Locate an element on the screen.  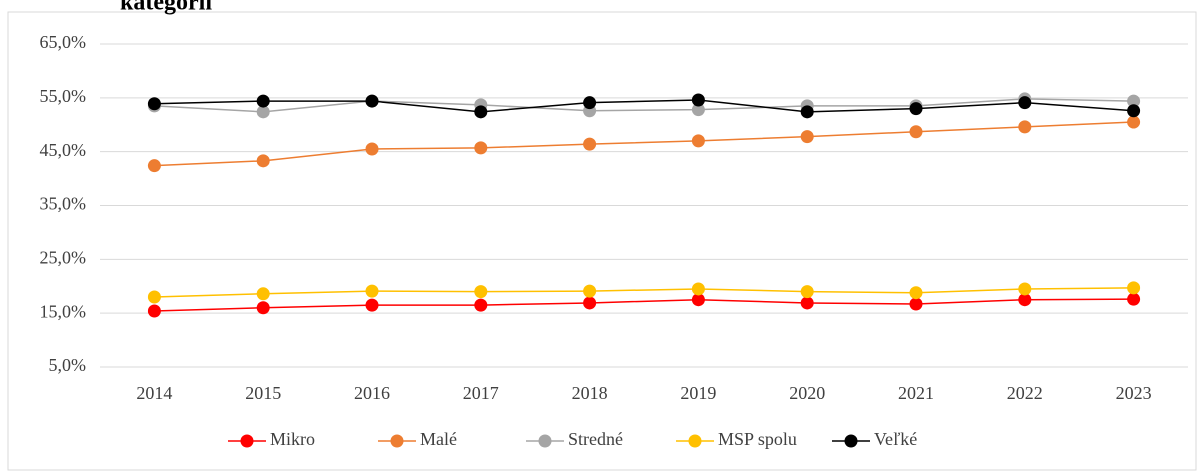
x-tick-label: 2016 is located at coordinates (372, 393).